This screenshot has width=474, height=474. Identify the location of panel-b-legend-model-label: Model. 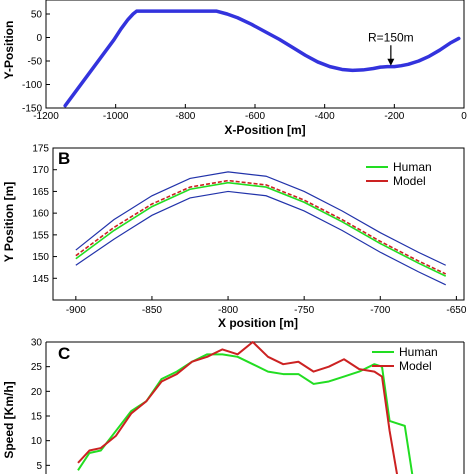
(409, 181).